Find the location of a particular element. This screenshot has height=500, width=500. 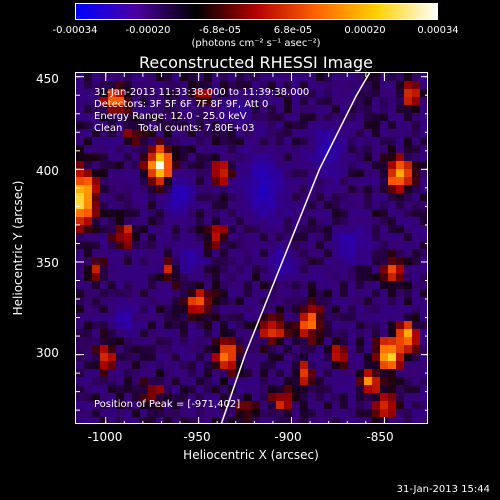

timestamp: 31-Jan-2013 15:44 is located at coordinates (443, 489).